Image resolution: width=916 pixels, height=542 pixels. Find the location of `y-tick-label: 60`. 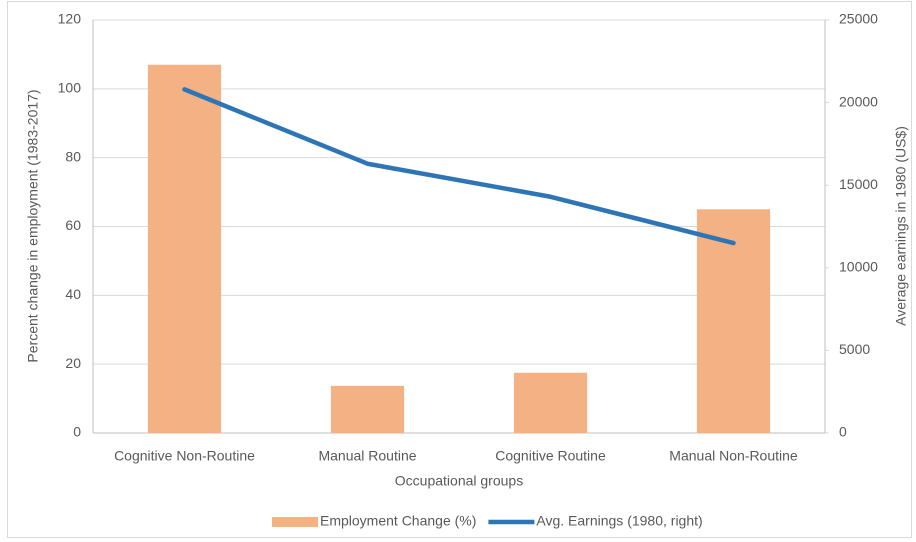

y-tick-label: 60 is located at coordinates (73, 225).